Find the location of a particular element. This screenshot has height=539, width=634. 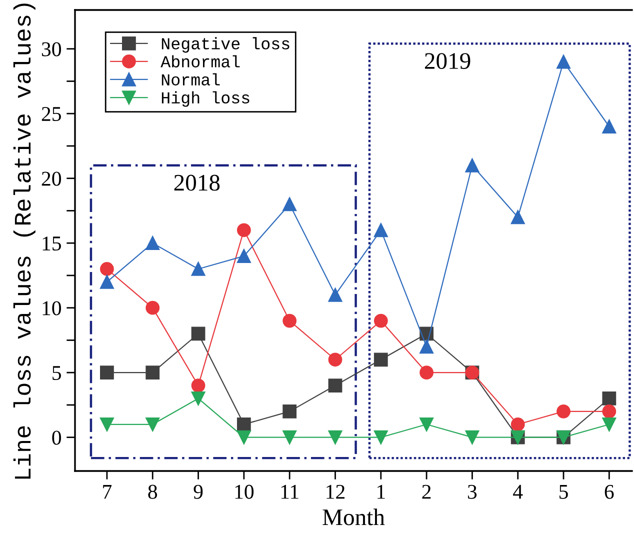

y-tick-label: 30 is located at coordinates (52, 49).